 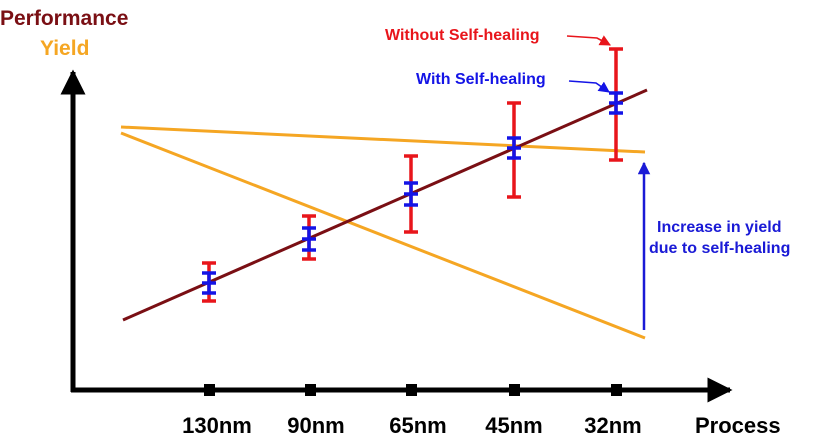 What do you see at coordinates (612, 425) in the screenshot?
I see `tick-label-32nm: 32nm` at bounding box center [612, 425].